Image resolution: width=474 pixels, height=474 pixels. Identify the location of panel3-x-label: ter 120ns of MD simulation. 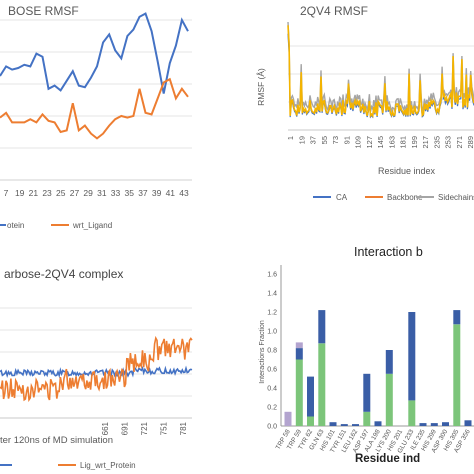
(56, 440).